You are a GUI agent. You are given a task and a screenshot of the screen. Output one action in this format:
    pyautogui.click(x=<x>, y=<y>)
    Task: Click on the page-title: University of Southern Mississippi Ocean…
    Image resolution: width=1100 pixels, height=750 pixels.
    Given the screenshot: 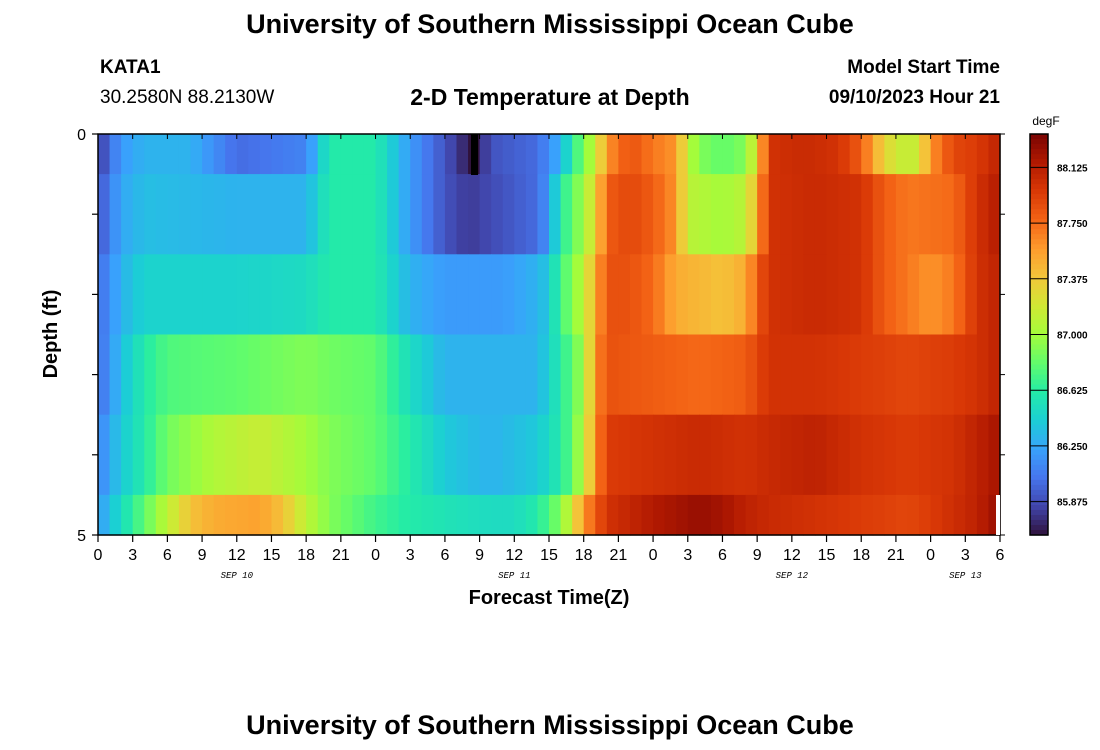 What is the action you would take?
    pyautogui.click(x=550, y=24)
    